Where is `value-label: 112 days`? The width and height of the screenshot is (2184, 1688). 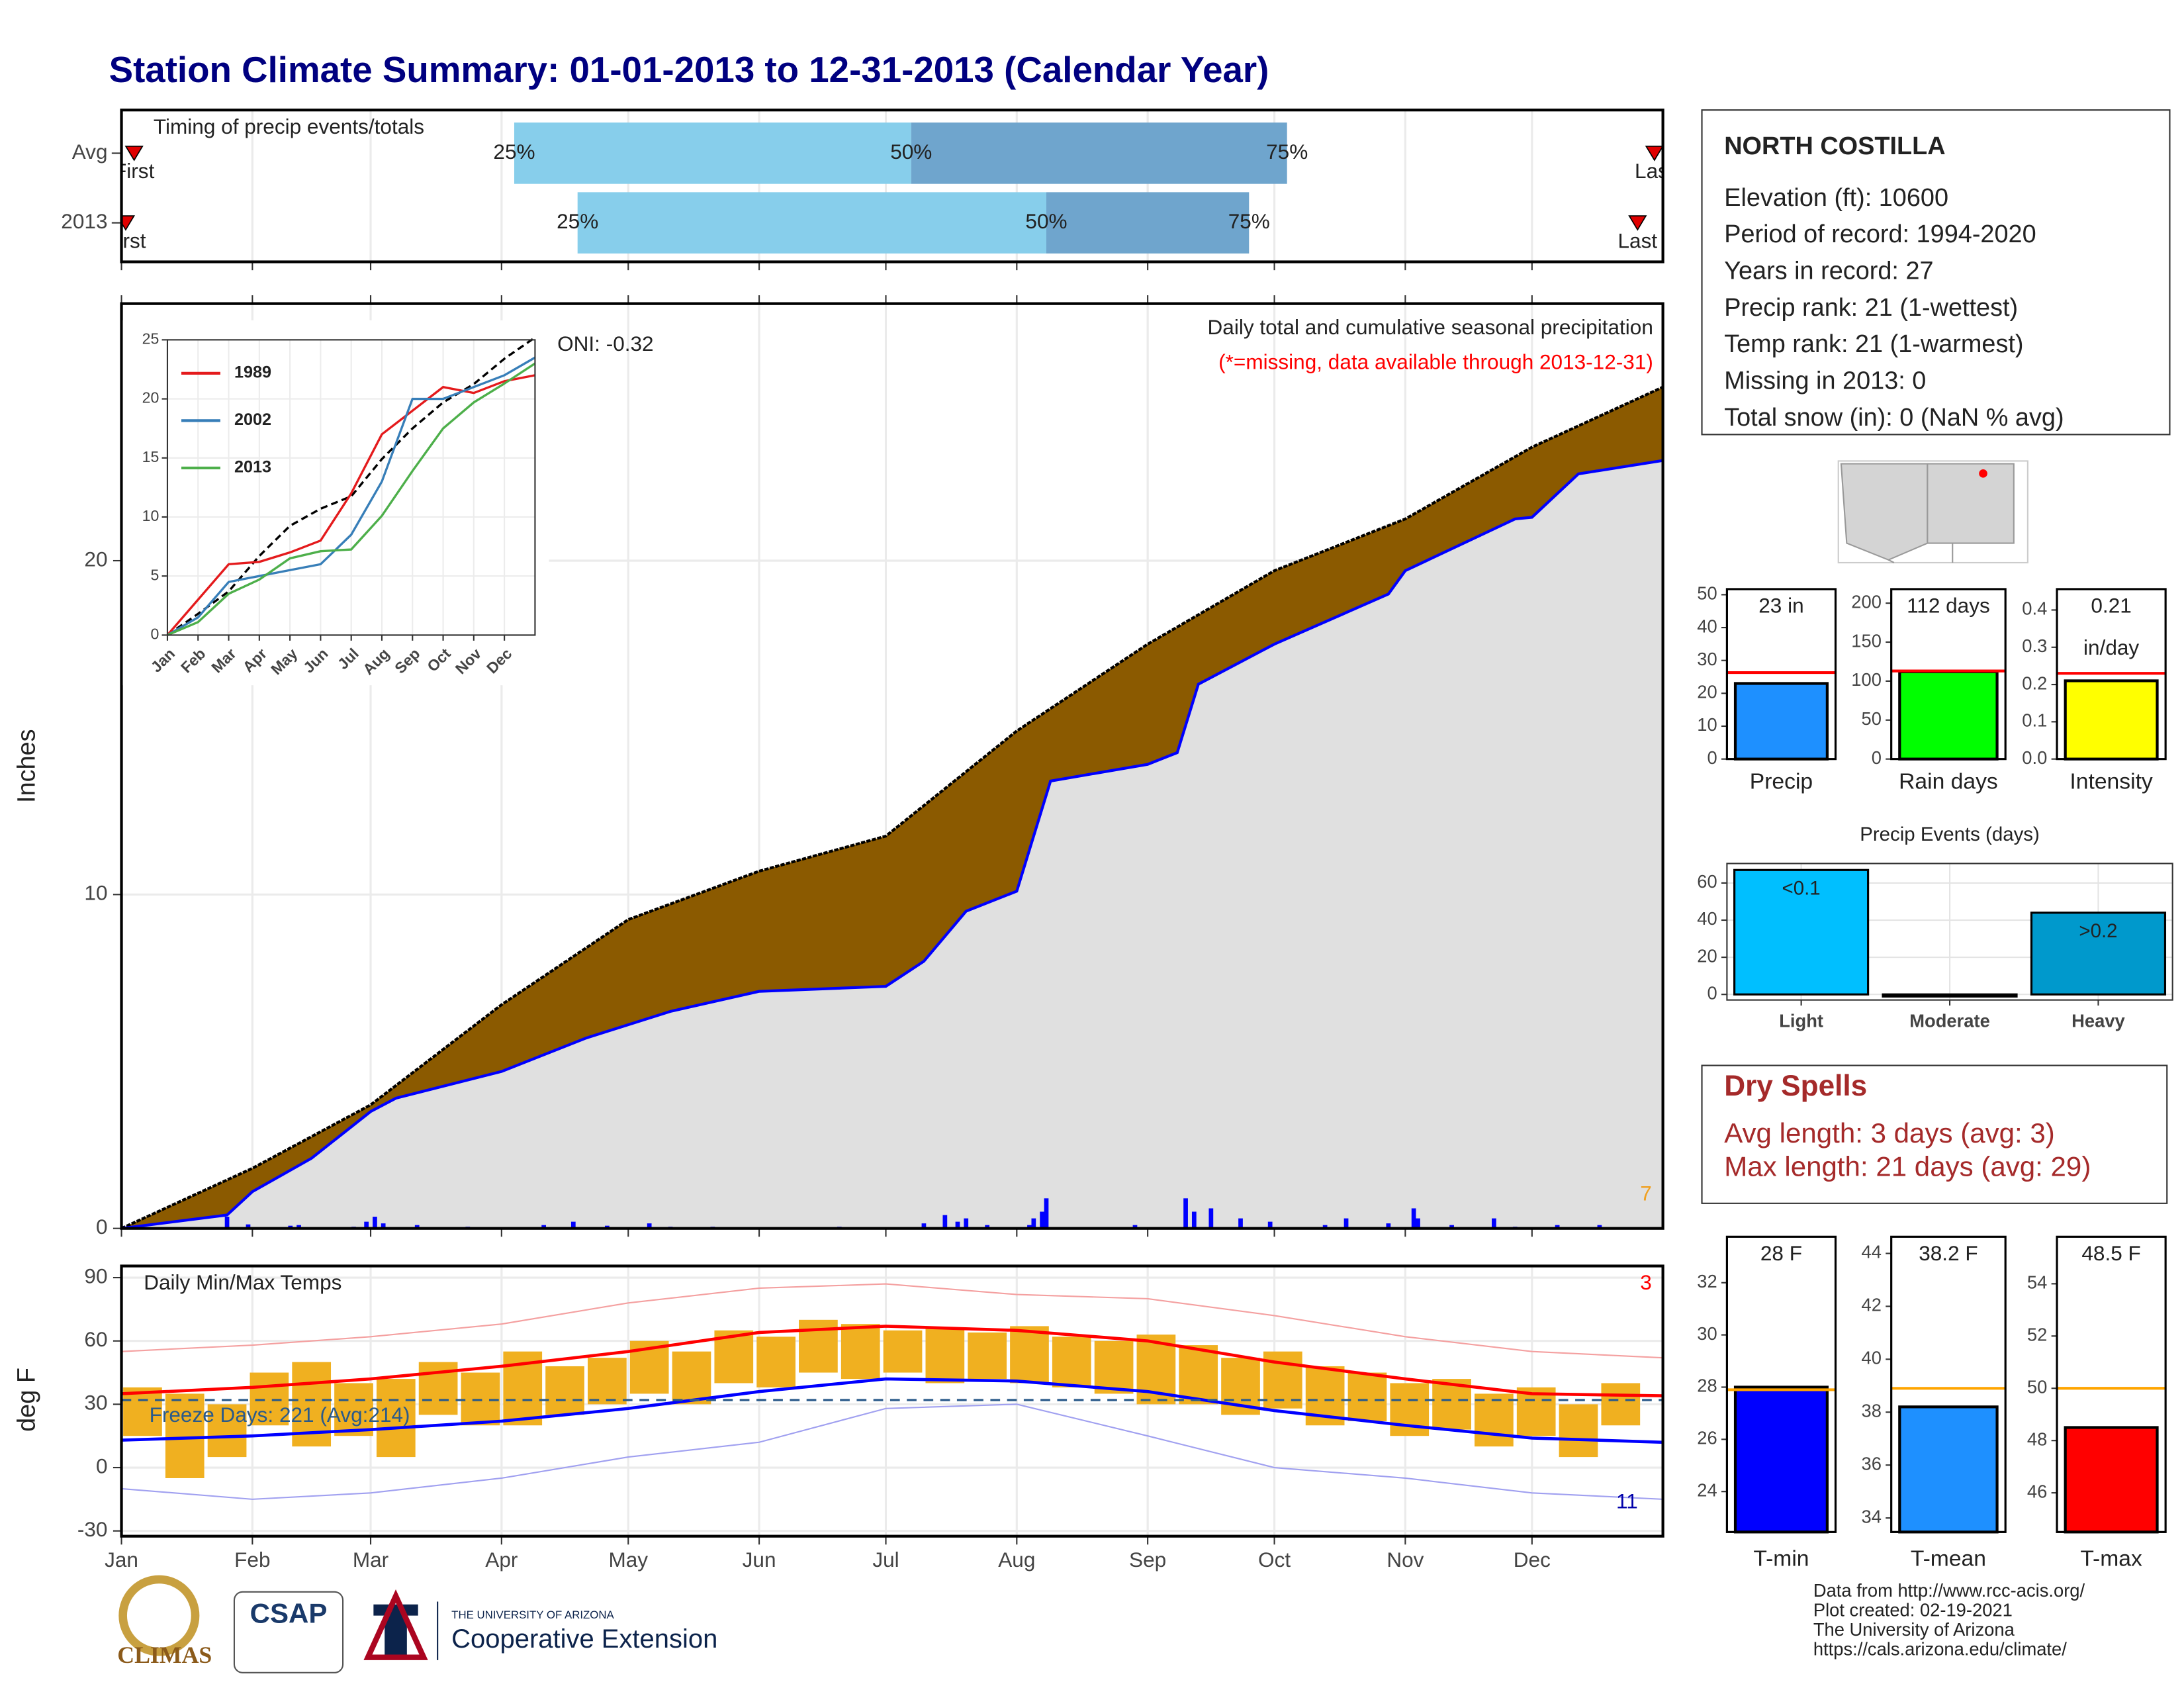 value-label: 112 days is located at coordinates (1948, 606).